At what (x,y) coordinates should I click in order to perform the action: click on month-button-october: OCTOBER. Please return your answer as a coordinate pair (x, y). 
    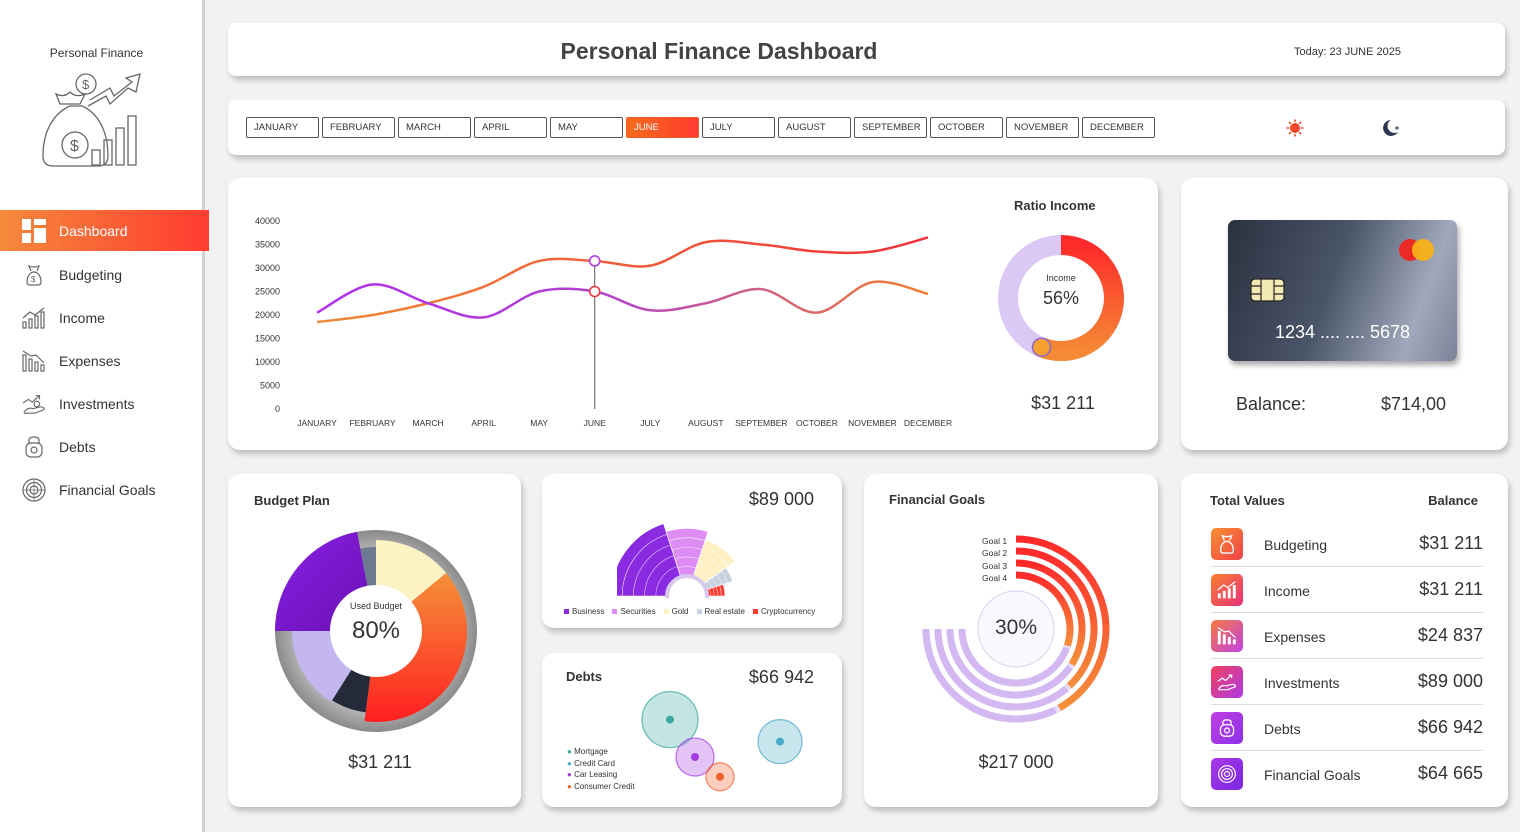
    Looking at the image, I should click on (966, 127).